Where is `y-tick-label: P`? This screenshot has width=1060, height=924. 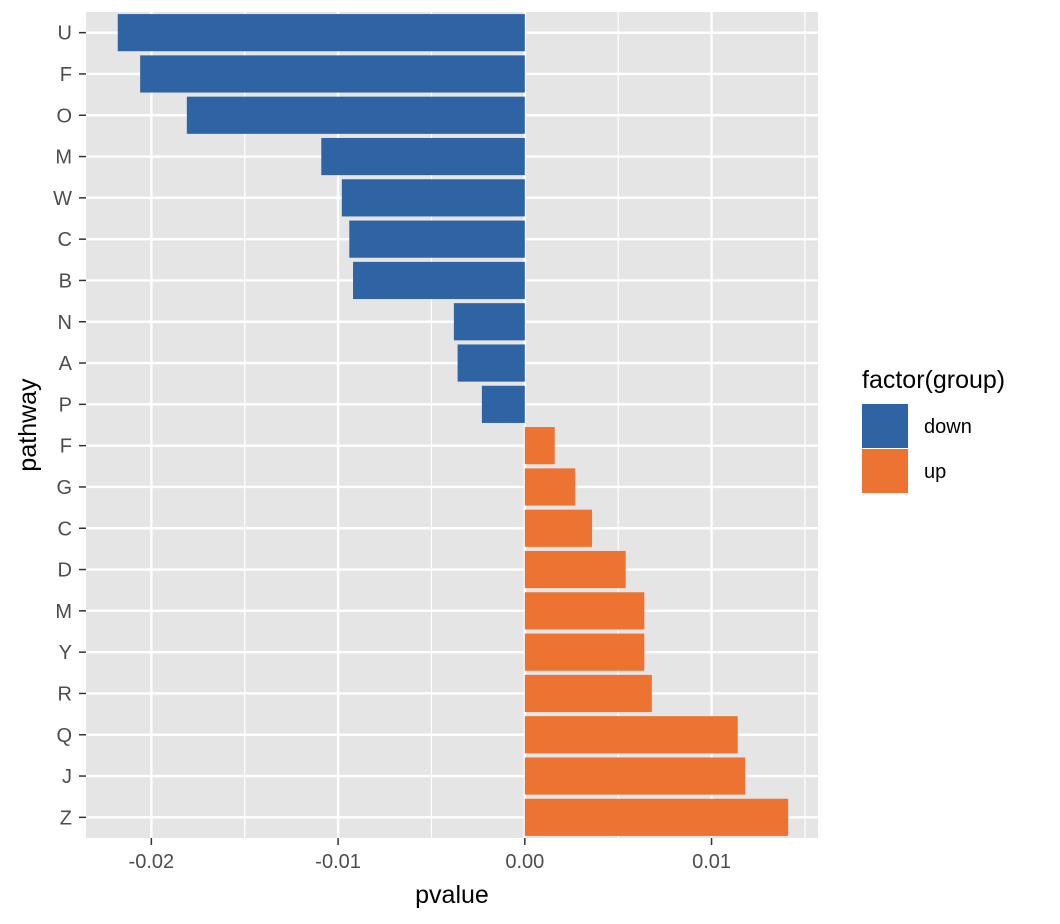 y-tick-label: P is located at coordinates (65, 405).